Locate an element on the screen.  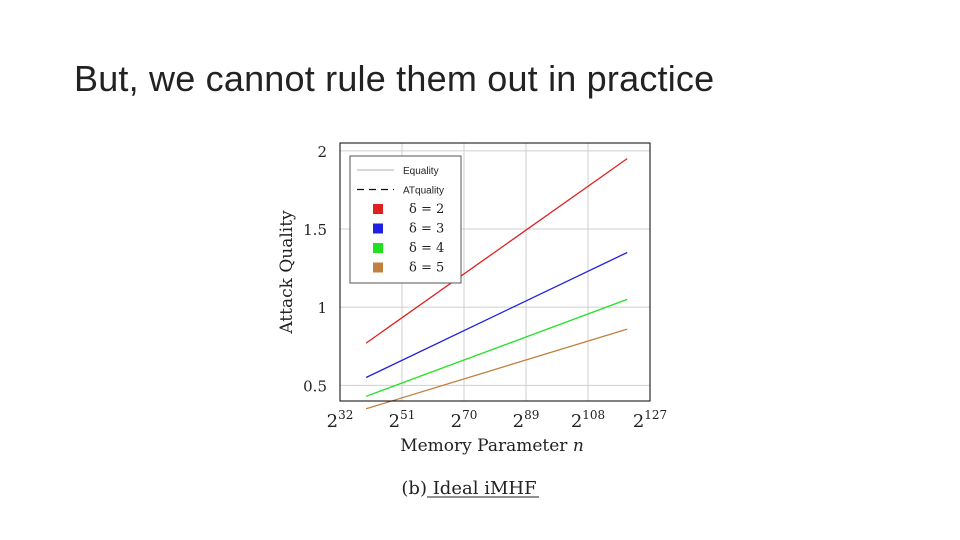
legend-label: δ = 2 is located at coordinates (426, 209).